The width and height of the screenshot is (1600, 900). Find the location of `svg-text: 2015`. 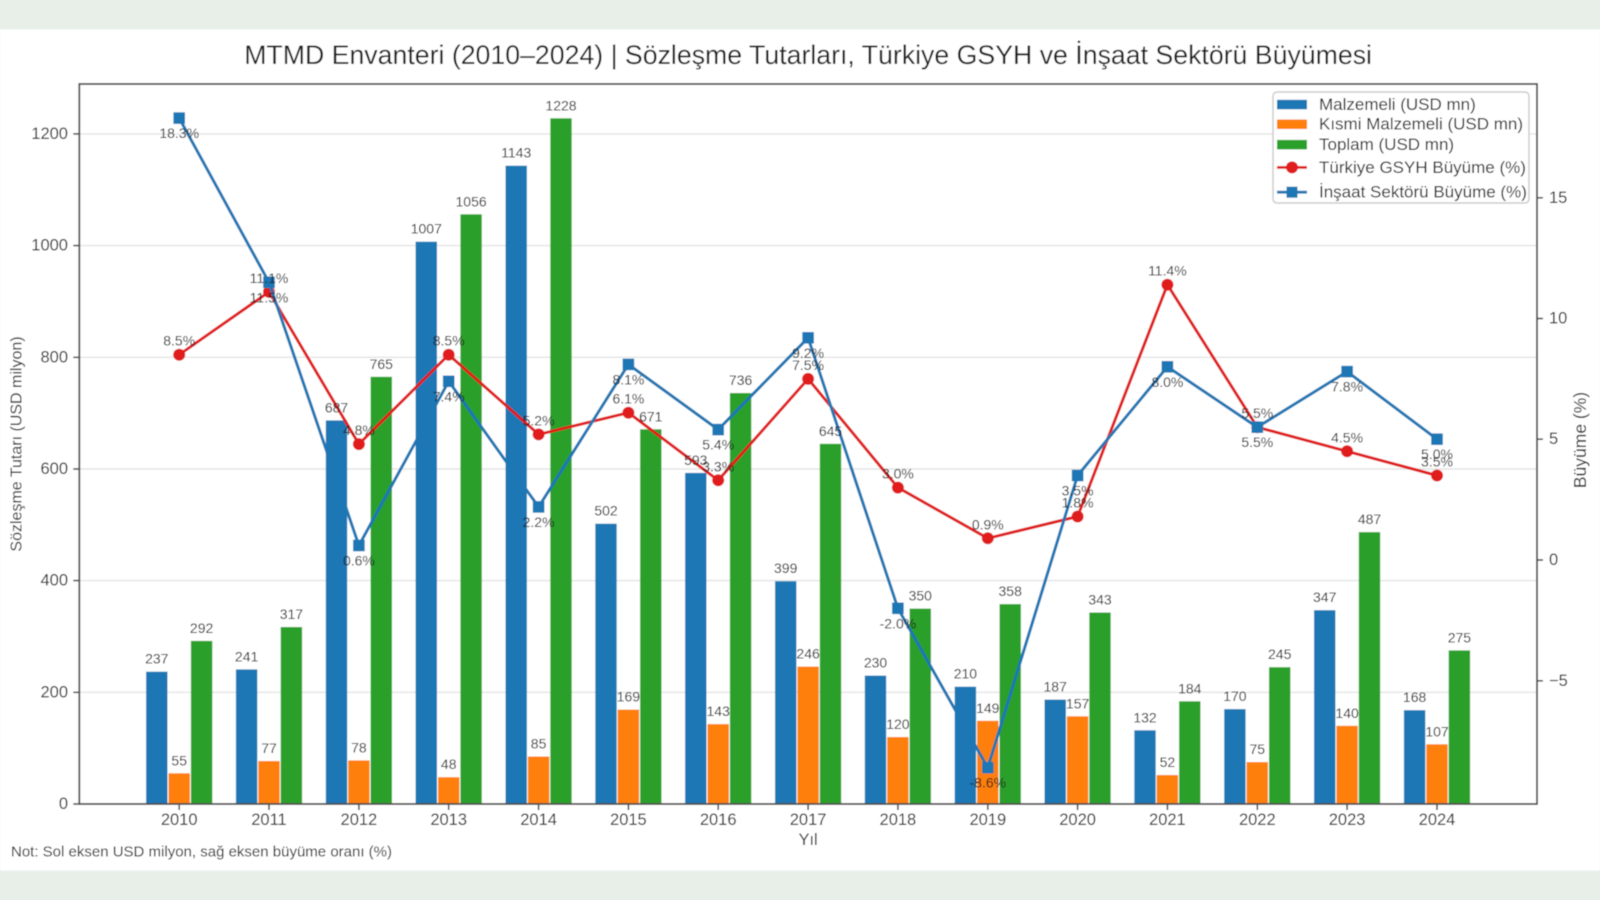

svg-text: 2015 is located at coordinates (628, 820).